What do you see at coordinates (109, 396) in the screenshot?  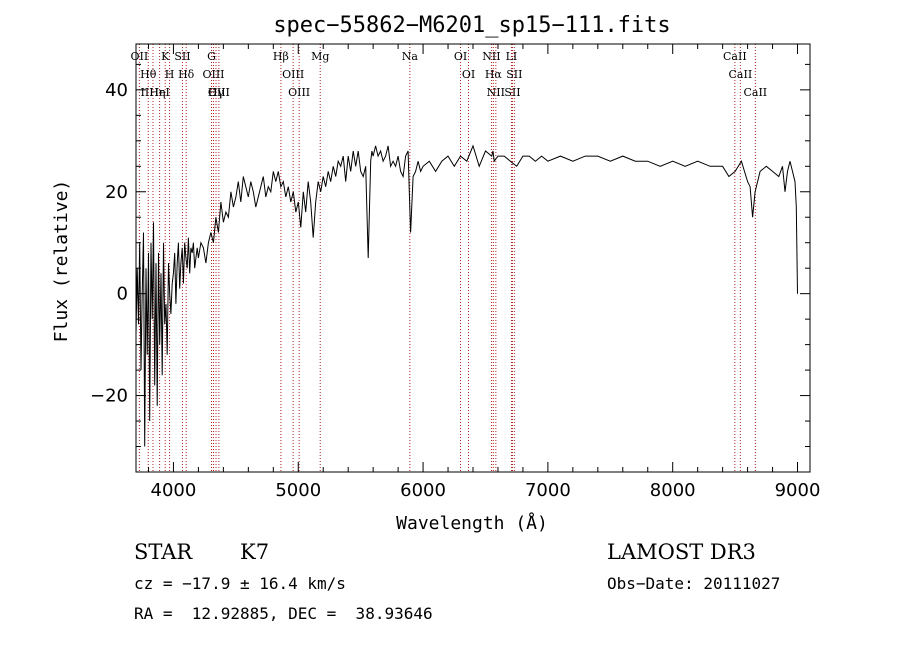 I see `y-tick-label: −20` at bounding box center [109, 396].